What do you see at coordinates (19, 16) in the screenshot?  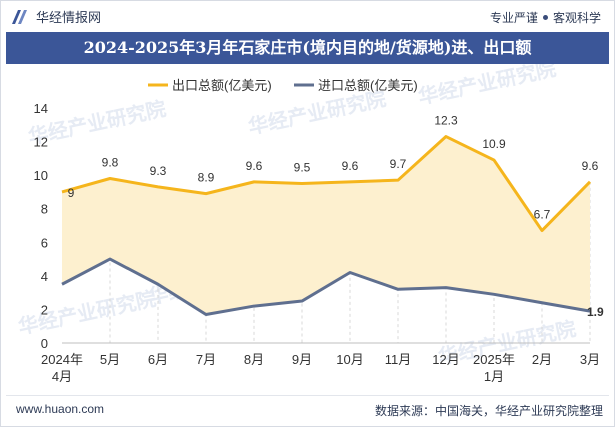 I see `brand-logo-icon` at bounding box center [19, 16].